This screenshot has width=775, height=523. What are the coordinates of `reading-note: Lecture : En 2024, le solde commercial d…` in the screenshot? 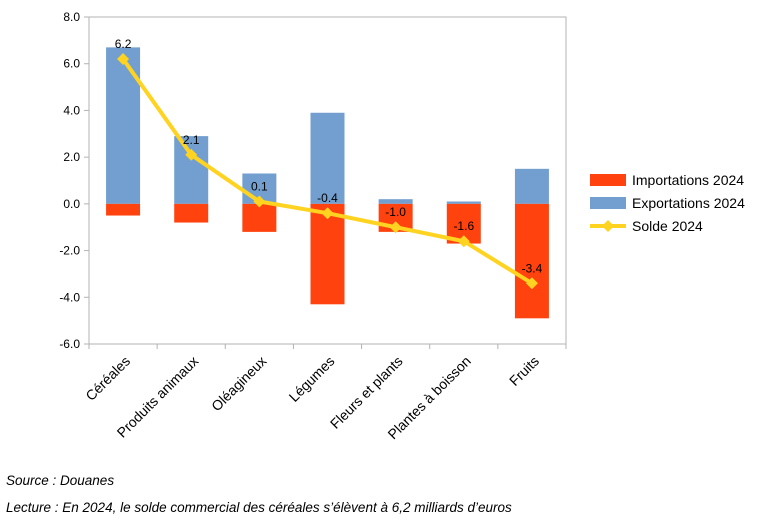 It's located at (259, 507).